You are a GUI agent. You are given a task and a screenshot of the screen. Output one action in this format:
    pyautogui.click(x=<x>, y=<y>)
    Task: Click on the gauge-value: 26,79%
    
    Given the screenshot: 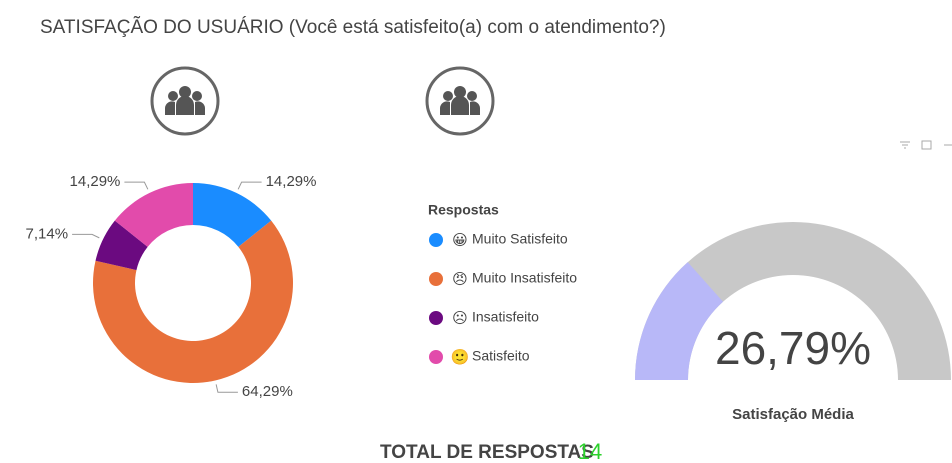 What is the action you would take?
    pyautogui.click(x=793, y=348)
    